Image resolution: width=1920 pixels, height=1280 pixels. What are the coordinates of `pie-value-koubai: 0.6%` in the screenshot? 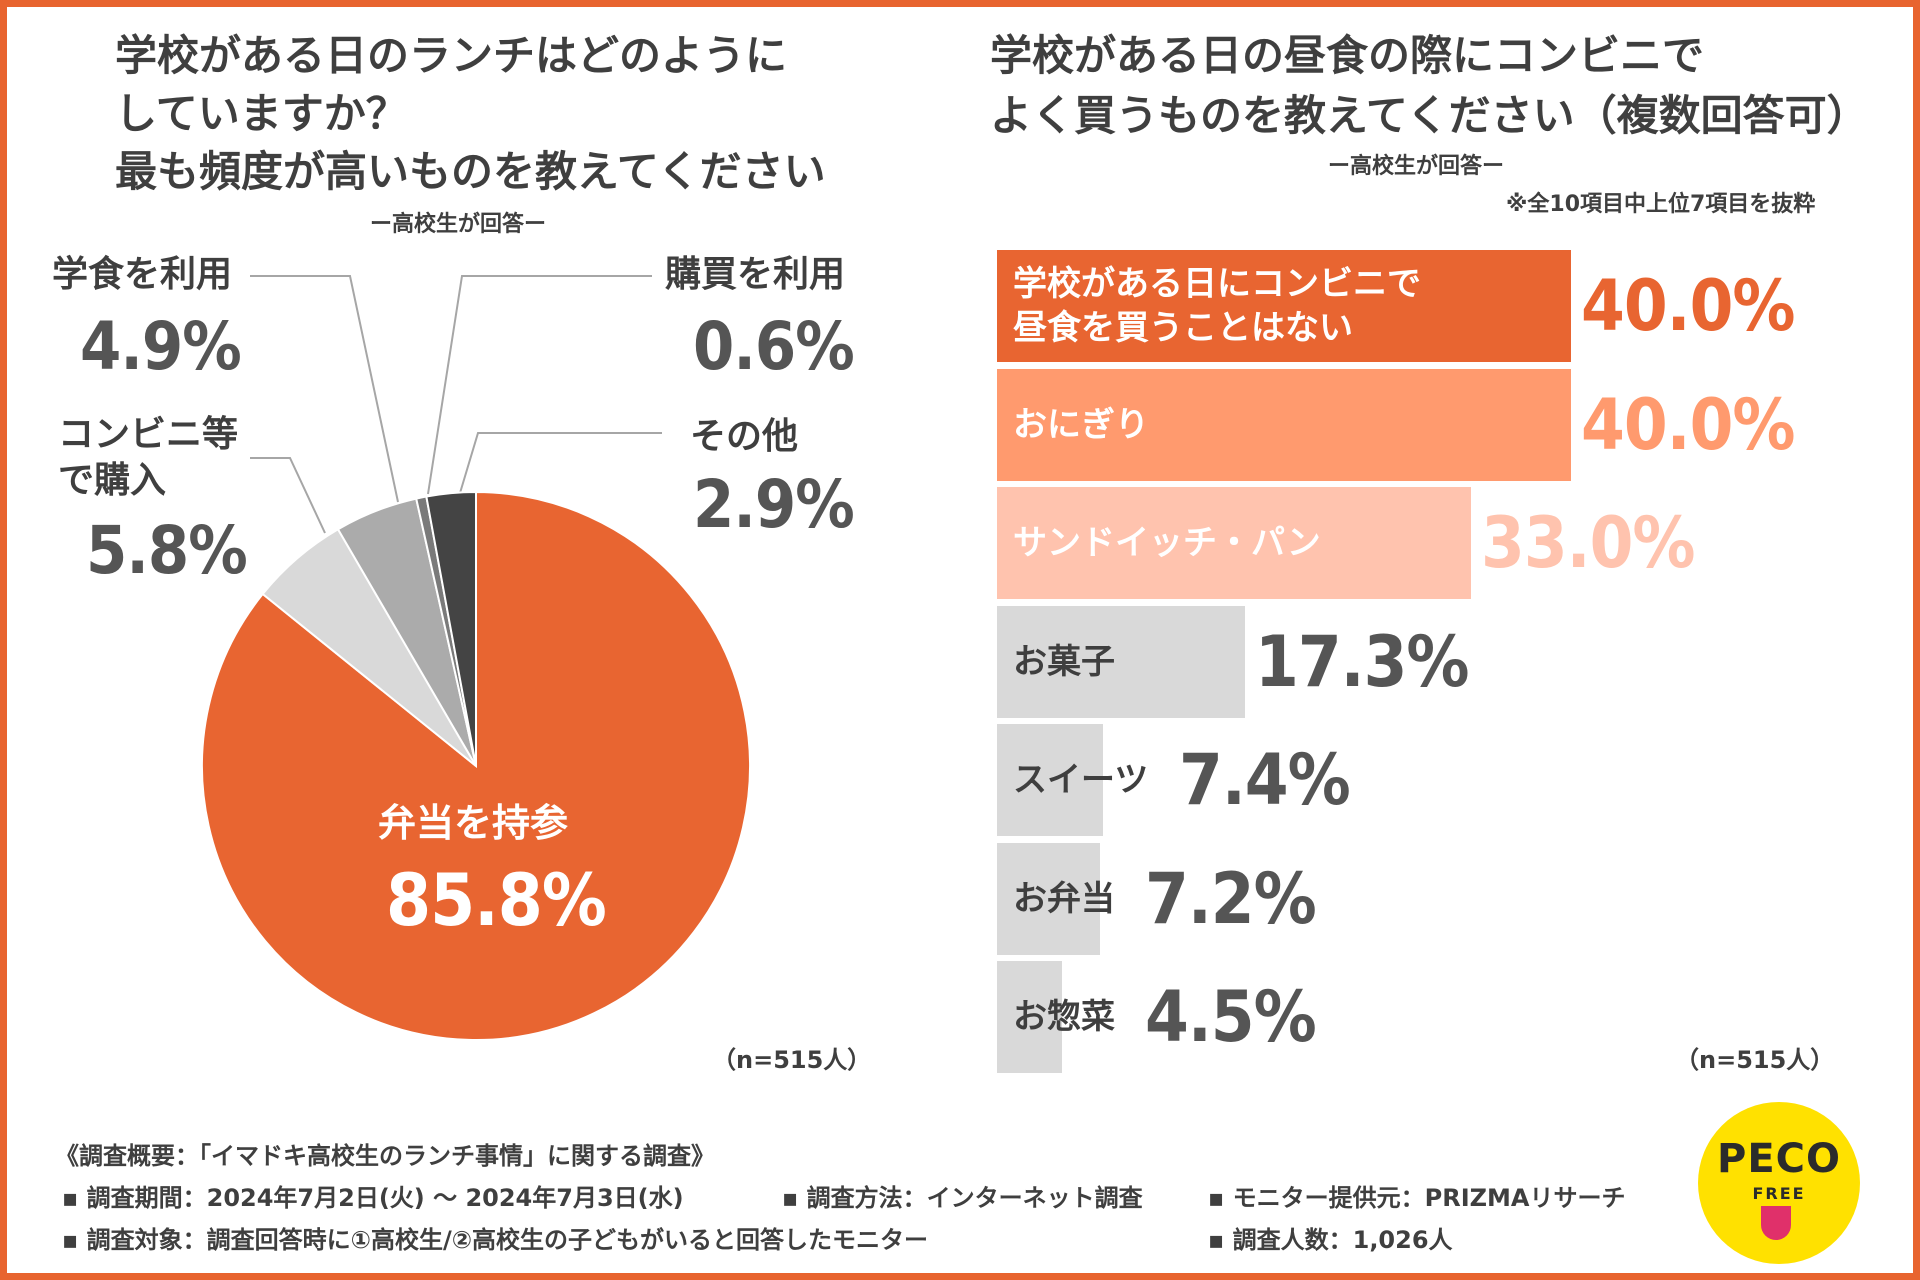 It's located at (774, 346).